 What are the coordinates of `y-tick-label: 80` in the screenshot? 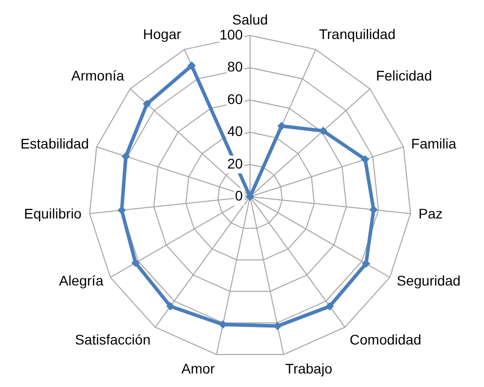 It's located at (235, 66).